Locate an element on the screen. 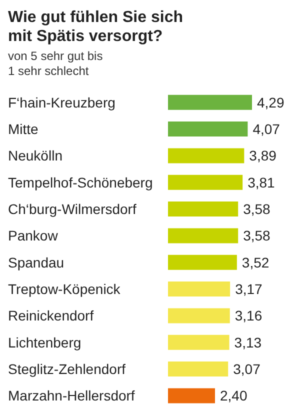 The width and height of the screenshot is (300, 416). data-label: 3,13 is located at coordinates (248, 342).